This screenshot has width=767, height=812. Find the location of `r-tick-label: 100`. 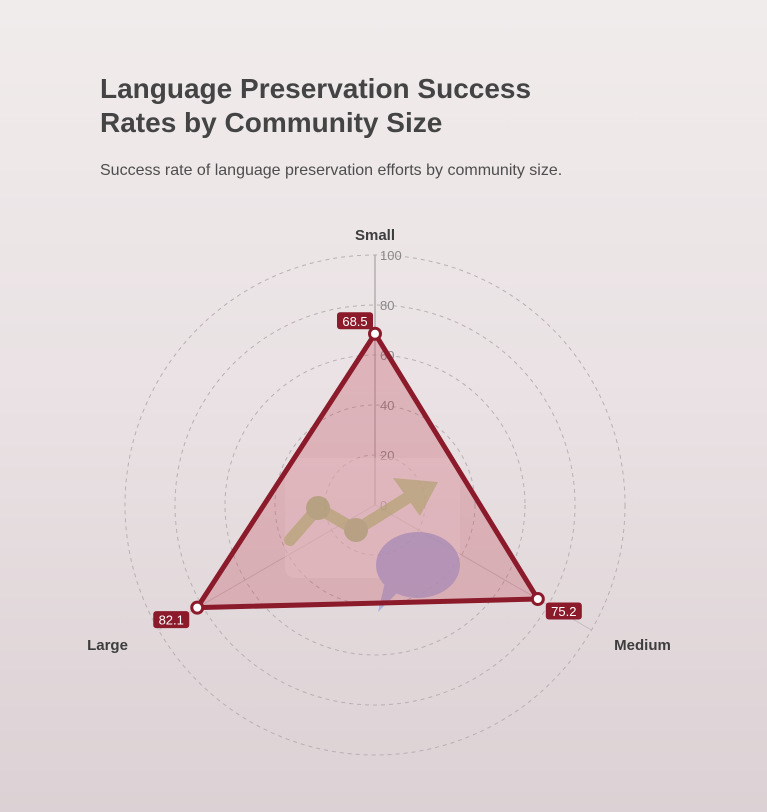

r-tick-label: 100 is located at coordinates (391, 255).